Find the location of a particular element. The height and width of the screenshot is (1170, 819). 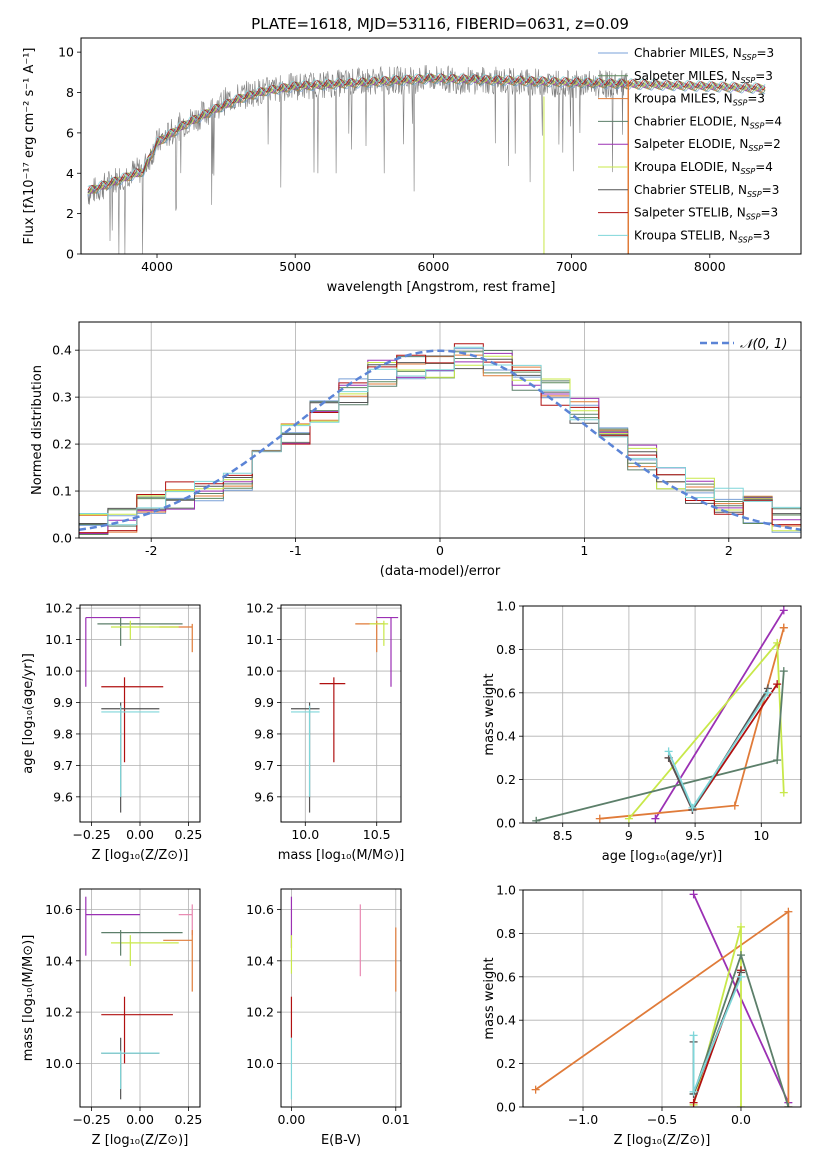

y-tick-label: 0.8 is located at coordinates (506, 933).